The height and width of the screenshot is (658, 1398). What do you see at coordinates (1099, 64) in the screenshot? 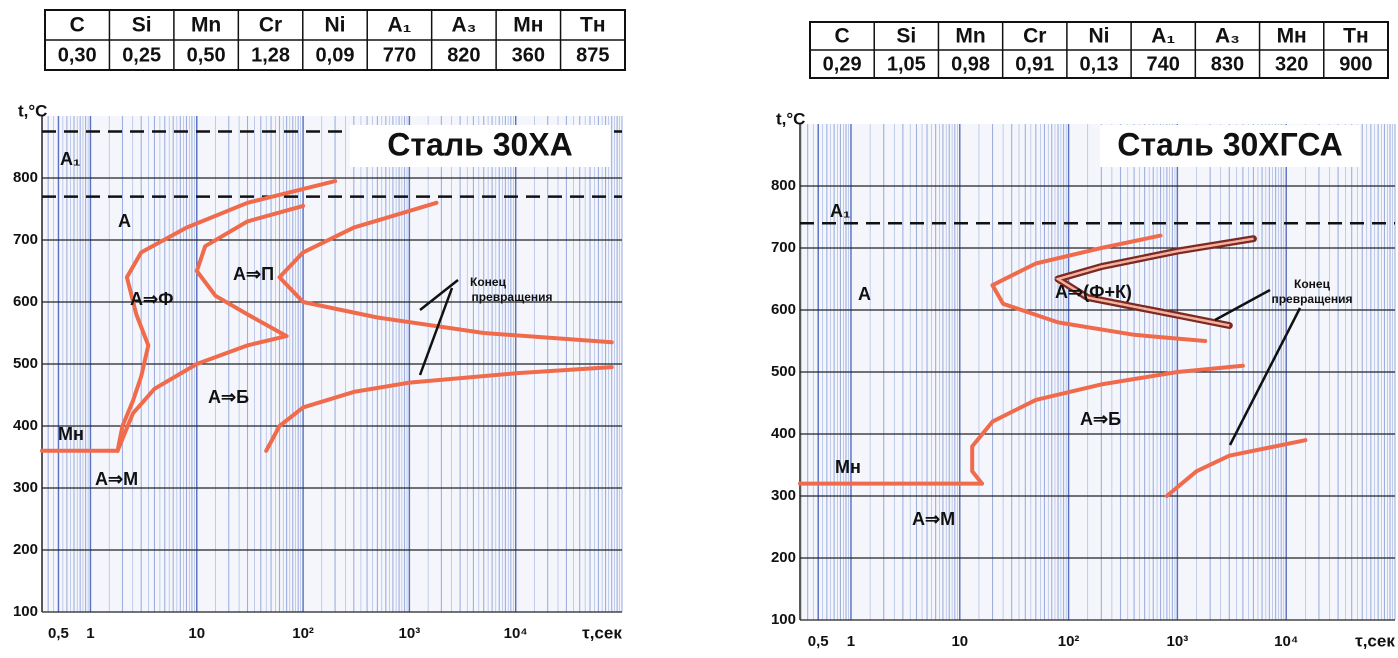
I see `table-cell: 0,13` at bounding box center [1099, 64].